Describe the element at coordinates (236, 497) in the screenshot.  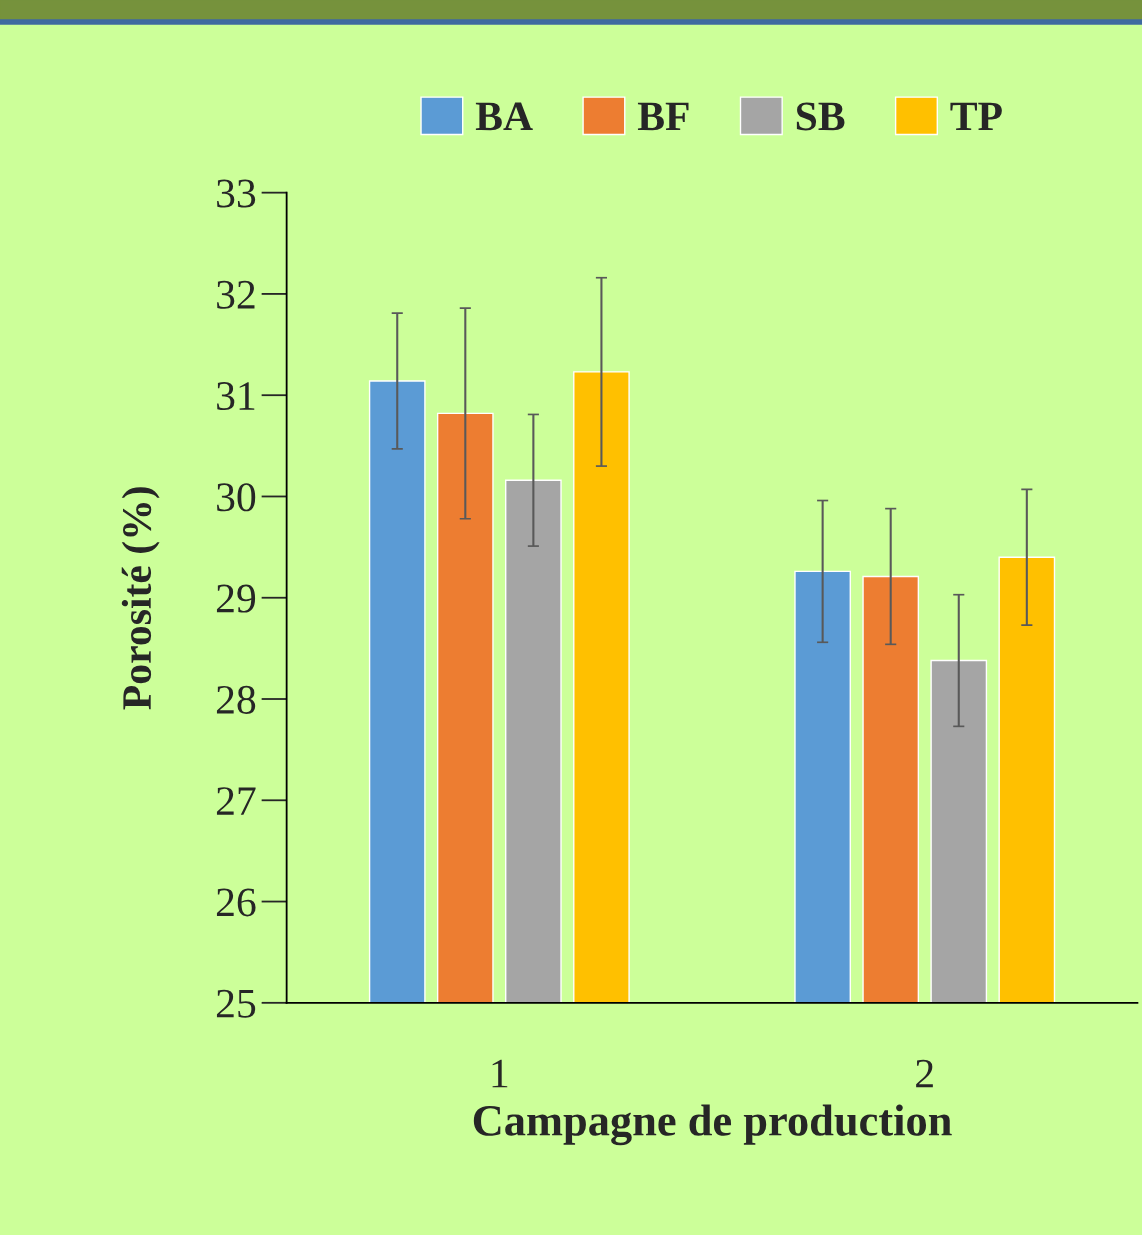
I see `y-tick-label: 30` at that location.